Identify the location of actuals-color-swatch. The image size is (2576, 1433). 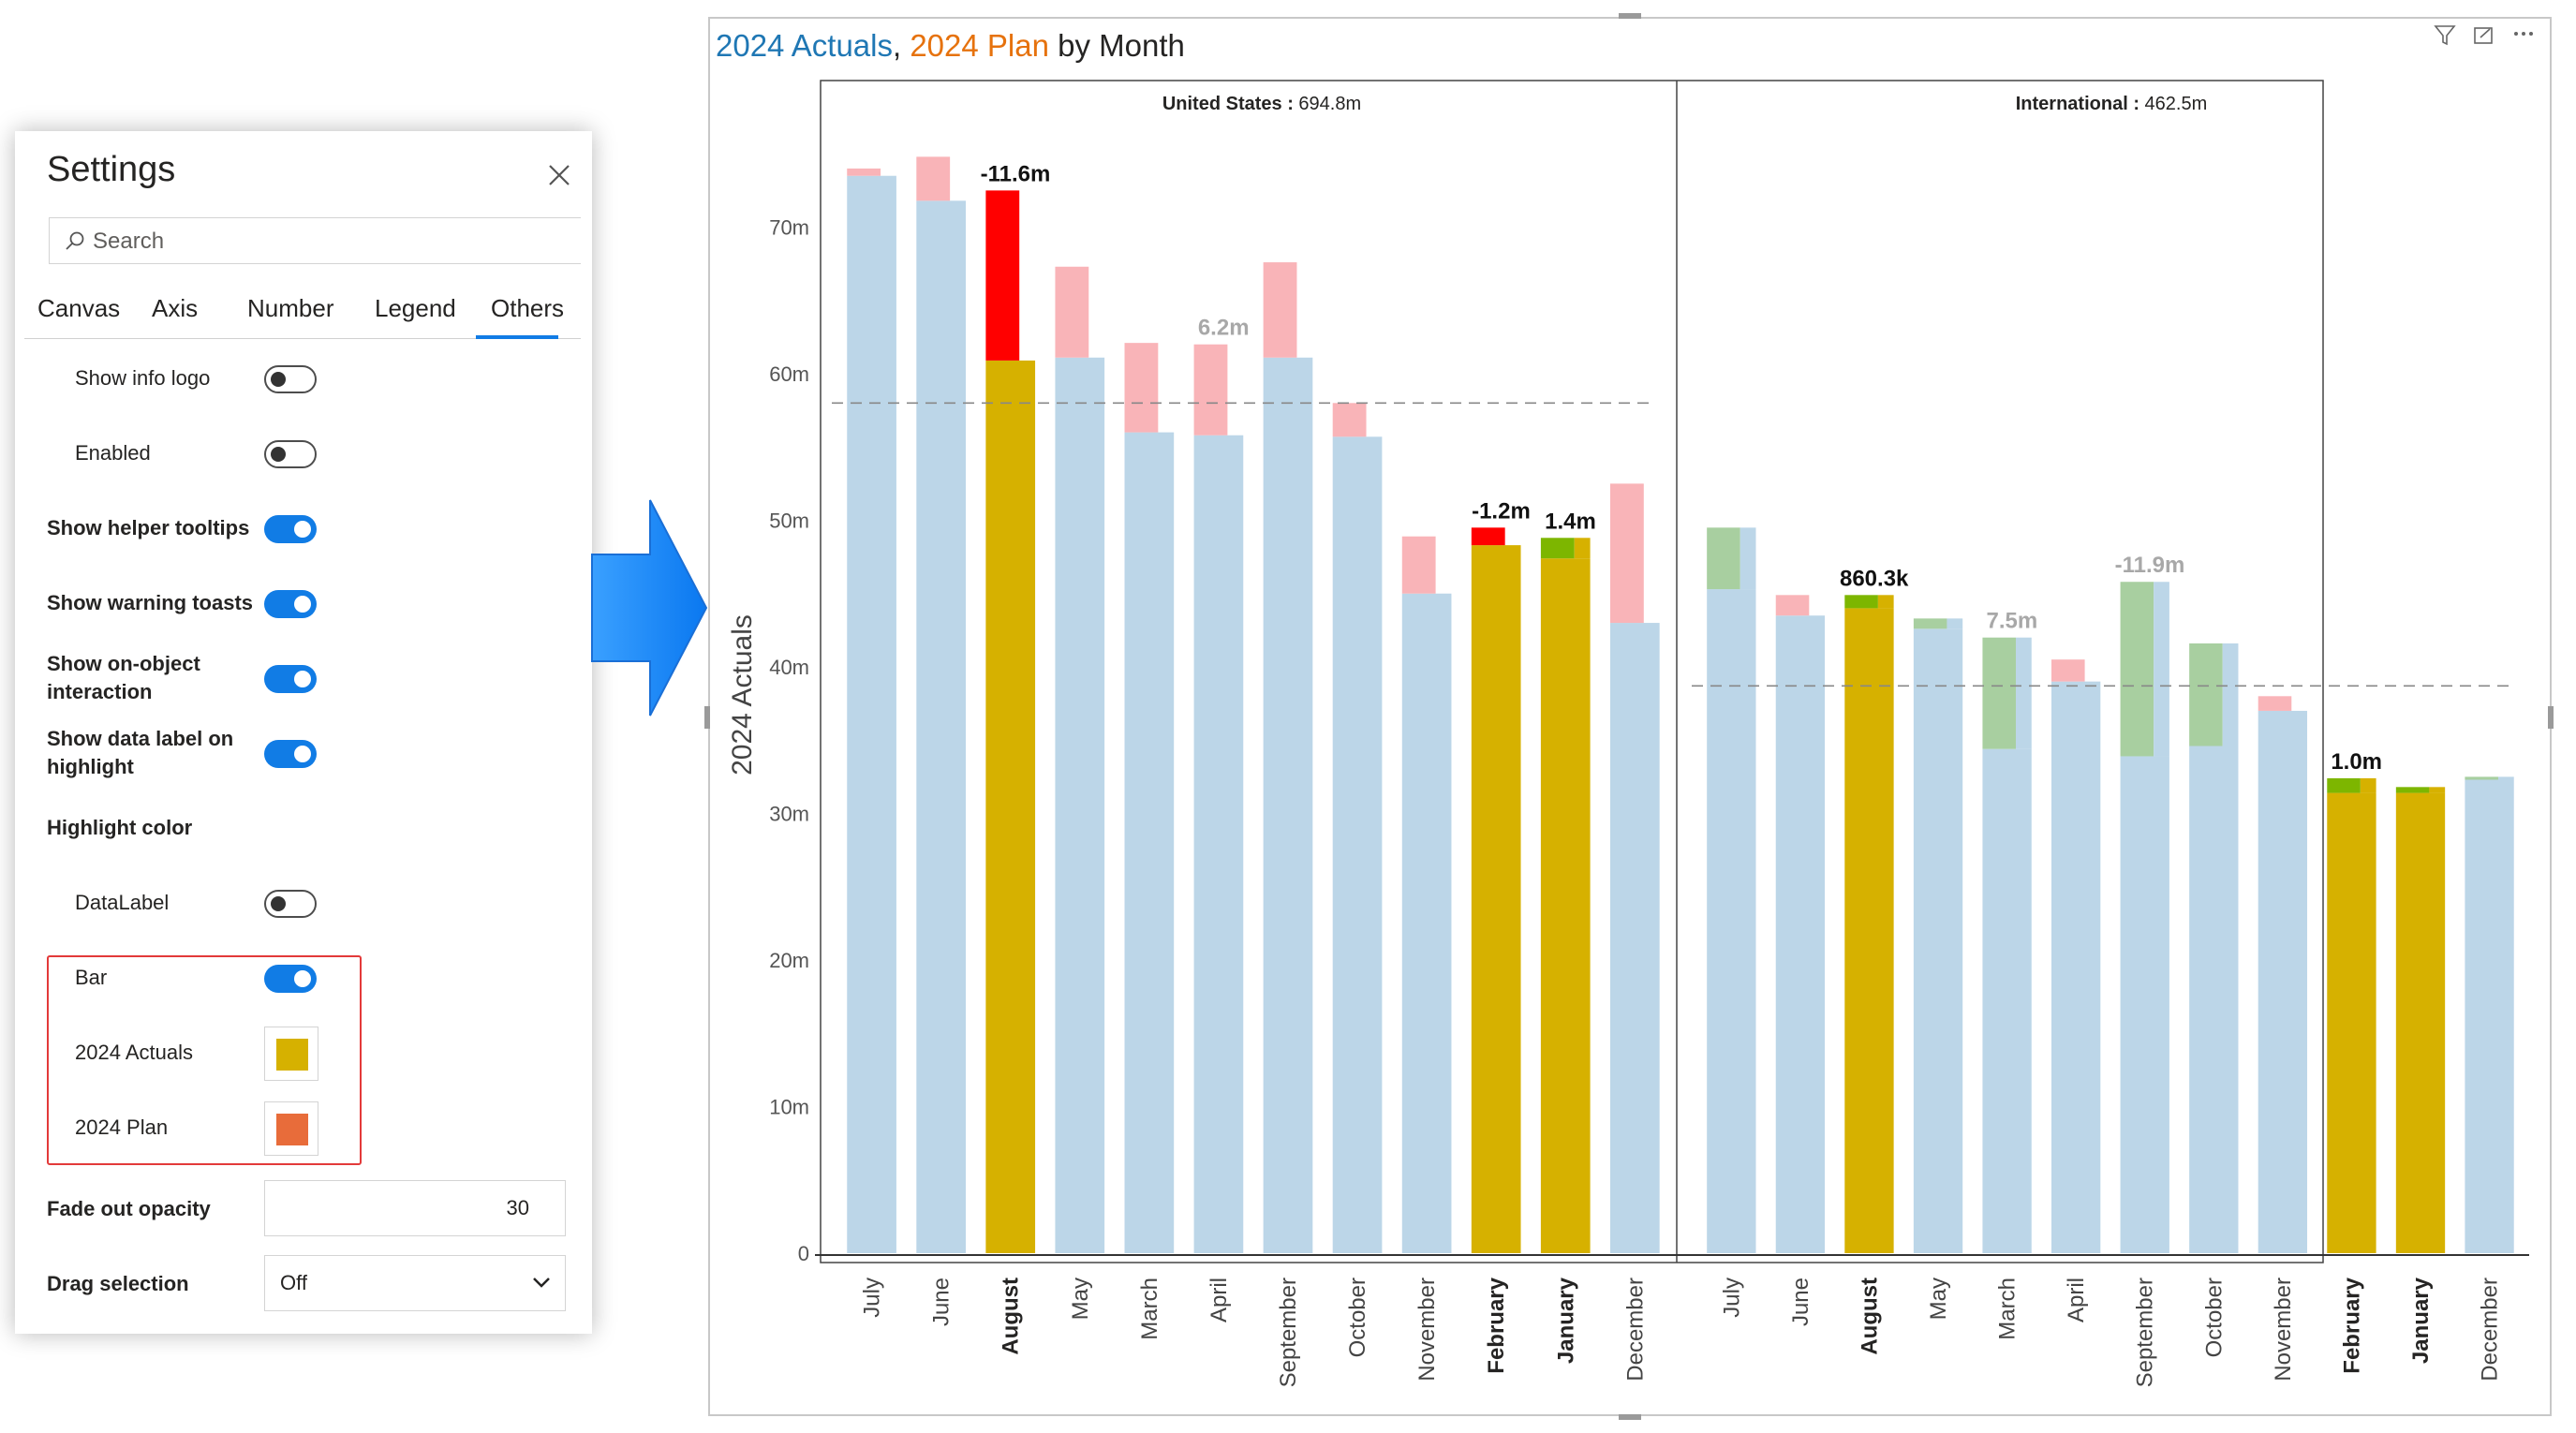
(292, 1055).